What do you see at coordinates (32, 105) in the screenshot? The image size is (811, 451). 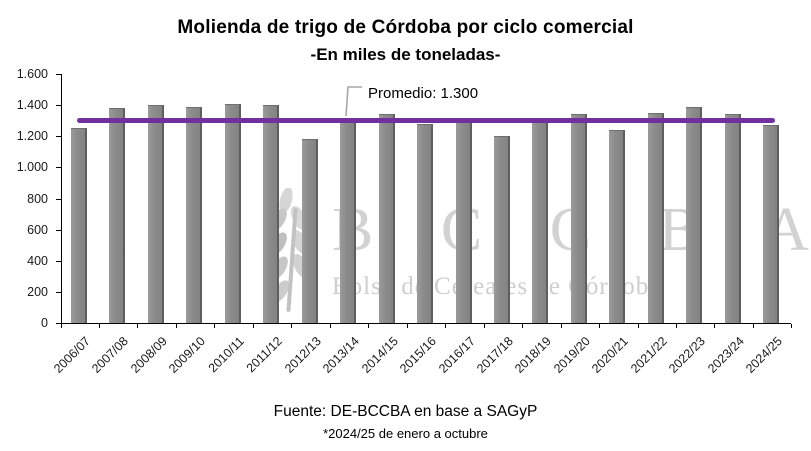 I see `y-tick-label: 1.400` at bounding box center [32, 105].